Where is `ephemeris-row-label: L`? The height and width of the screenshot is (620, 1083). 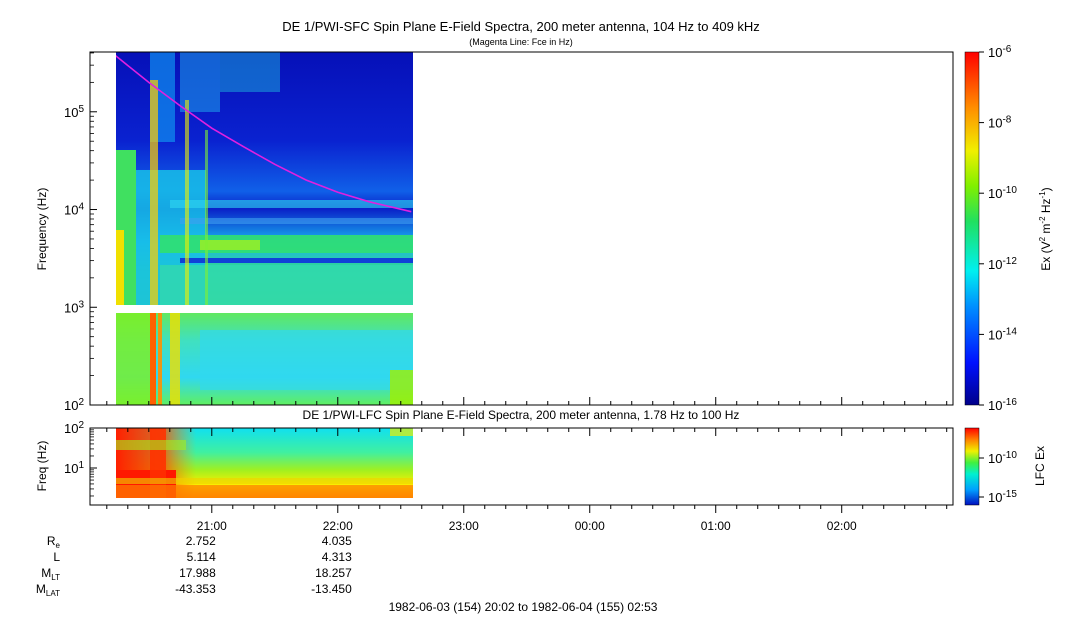
ephemeris-row-label: L is located at coordinates (56, 557).